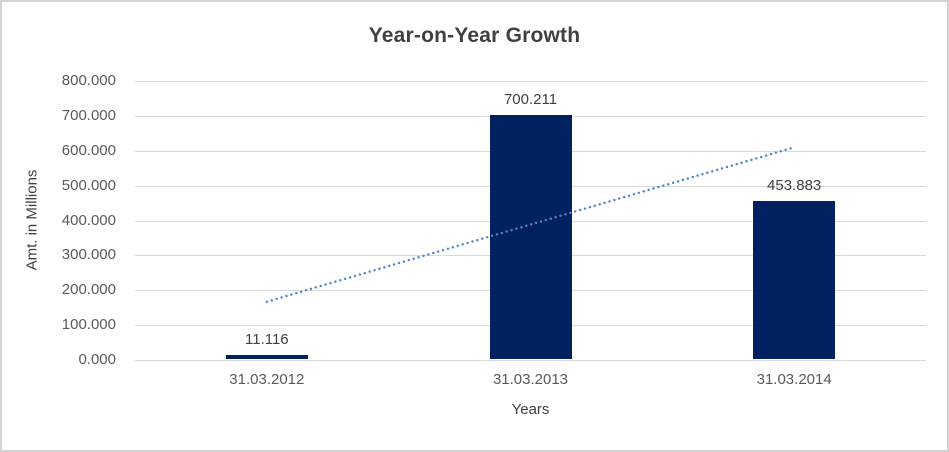 The width and height of the screenshot is (949, 452). What do you see at coordinates (88, 185) in the screenshot?
I see `y-tick-label: 500.000` at bounding box center [88, 185].